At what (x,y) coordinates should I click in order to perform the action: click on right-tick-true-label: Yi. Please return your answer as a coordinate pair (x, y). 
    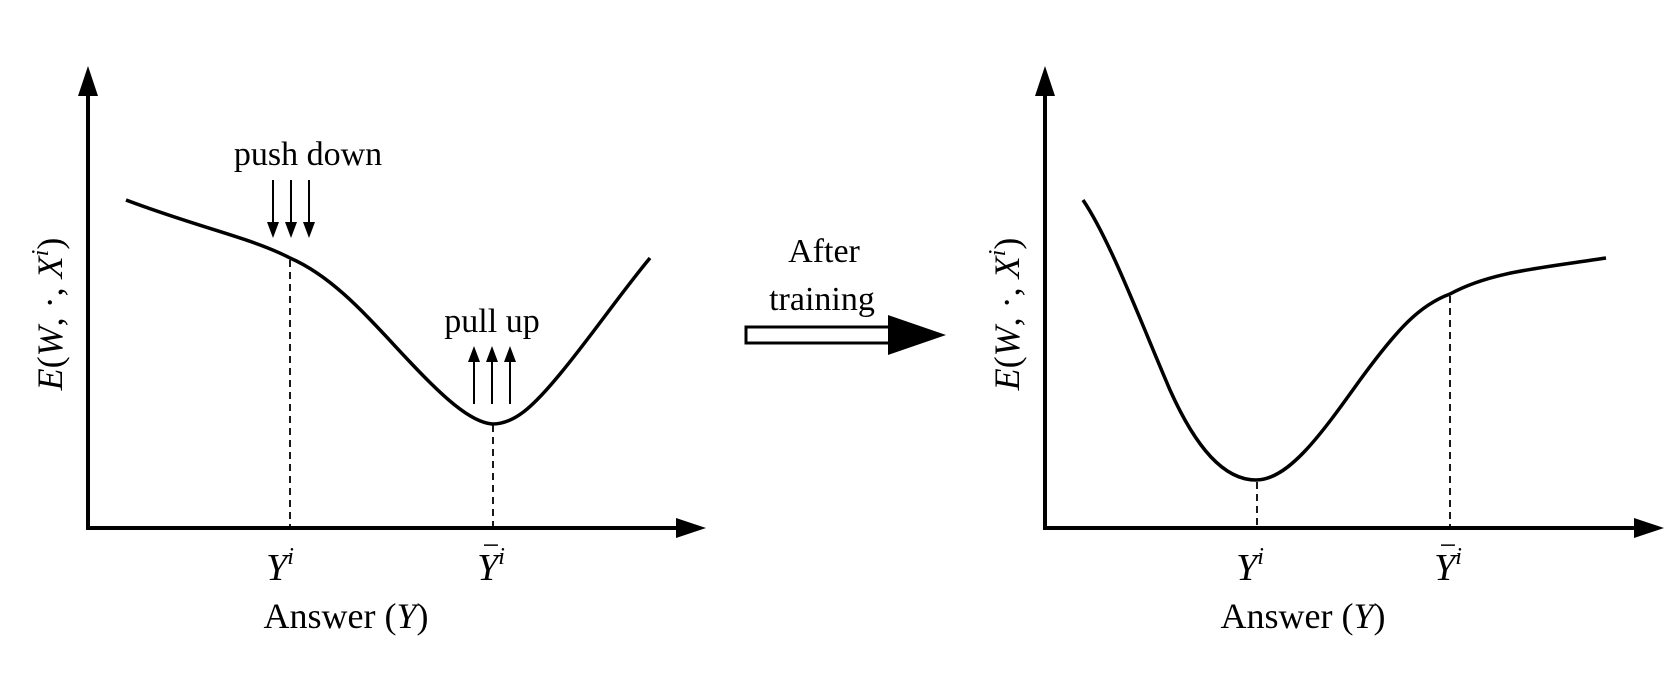
    Looking at the image, I should click on (1250, 566).